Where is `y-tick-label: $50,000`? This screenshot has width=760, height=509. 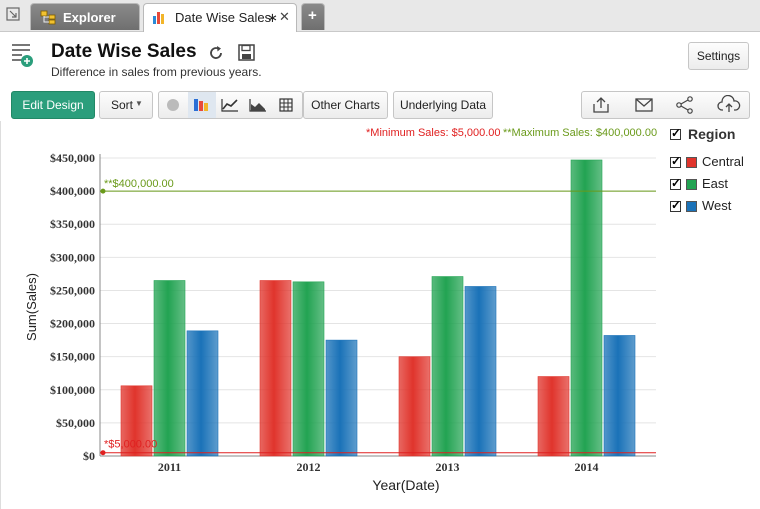
y-tick-label: $50,000 is located at coordinates (75, 423).